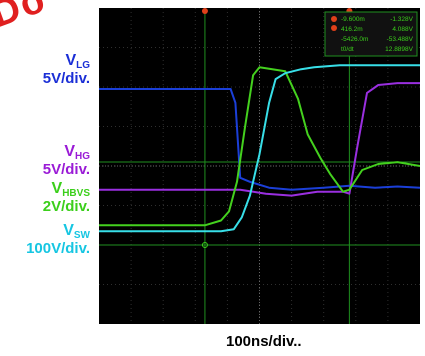 The image size is (425, 356). What do you see at coordinates (347, 49) in the screenshot?
I see `readout-value: t0/dt` at bounding box center [347, 49].